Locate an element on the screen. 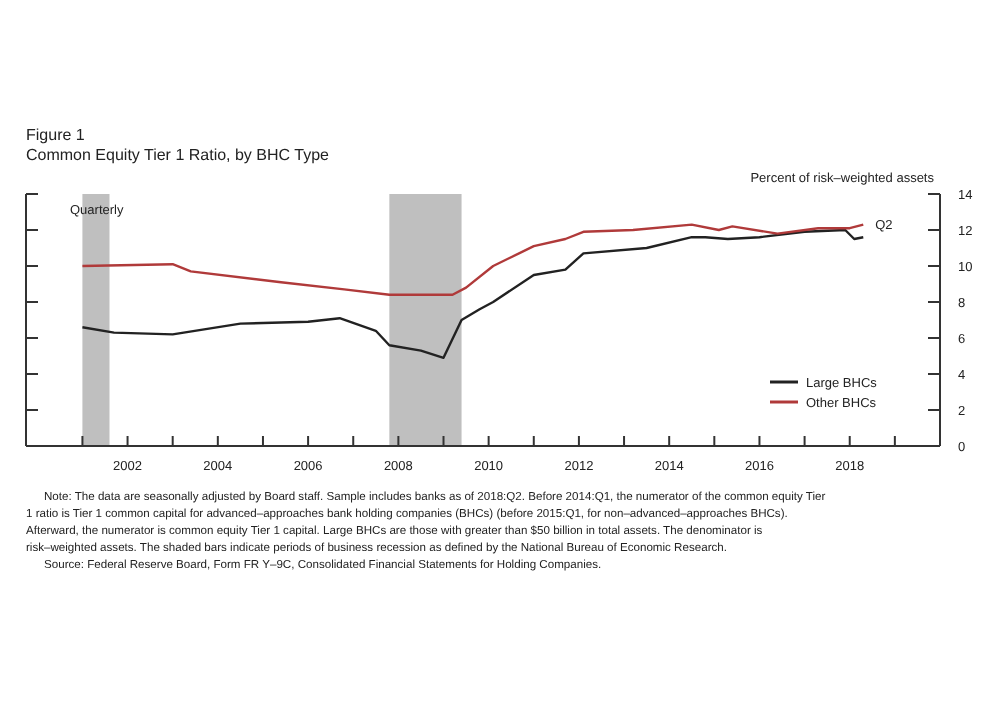 The height and width of the screenshot is (724, 1000). chart-title: Figure 1 is located at coordinates (56, 135).